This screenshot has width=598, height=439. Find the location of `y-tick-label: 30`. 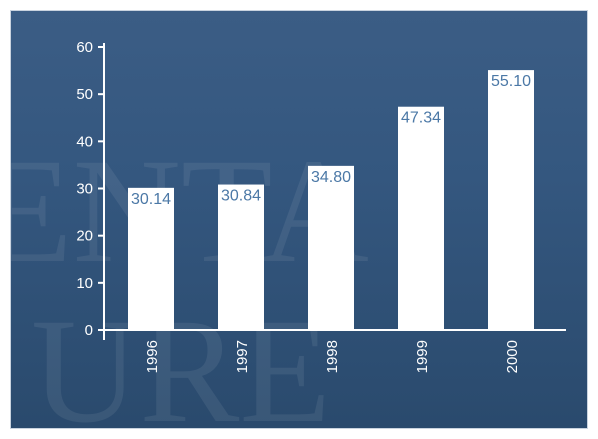

y-tick-label: 30 is located at coordinates (84, 189).